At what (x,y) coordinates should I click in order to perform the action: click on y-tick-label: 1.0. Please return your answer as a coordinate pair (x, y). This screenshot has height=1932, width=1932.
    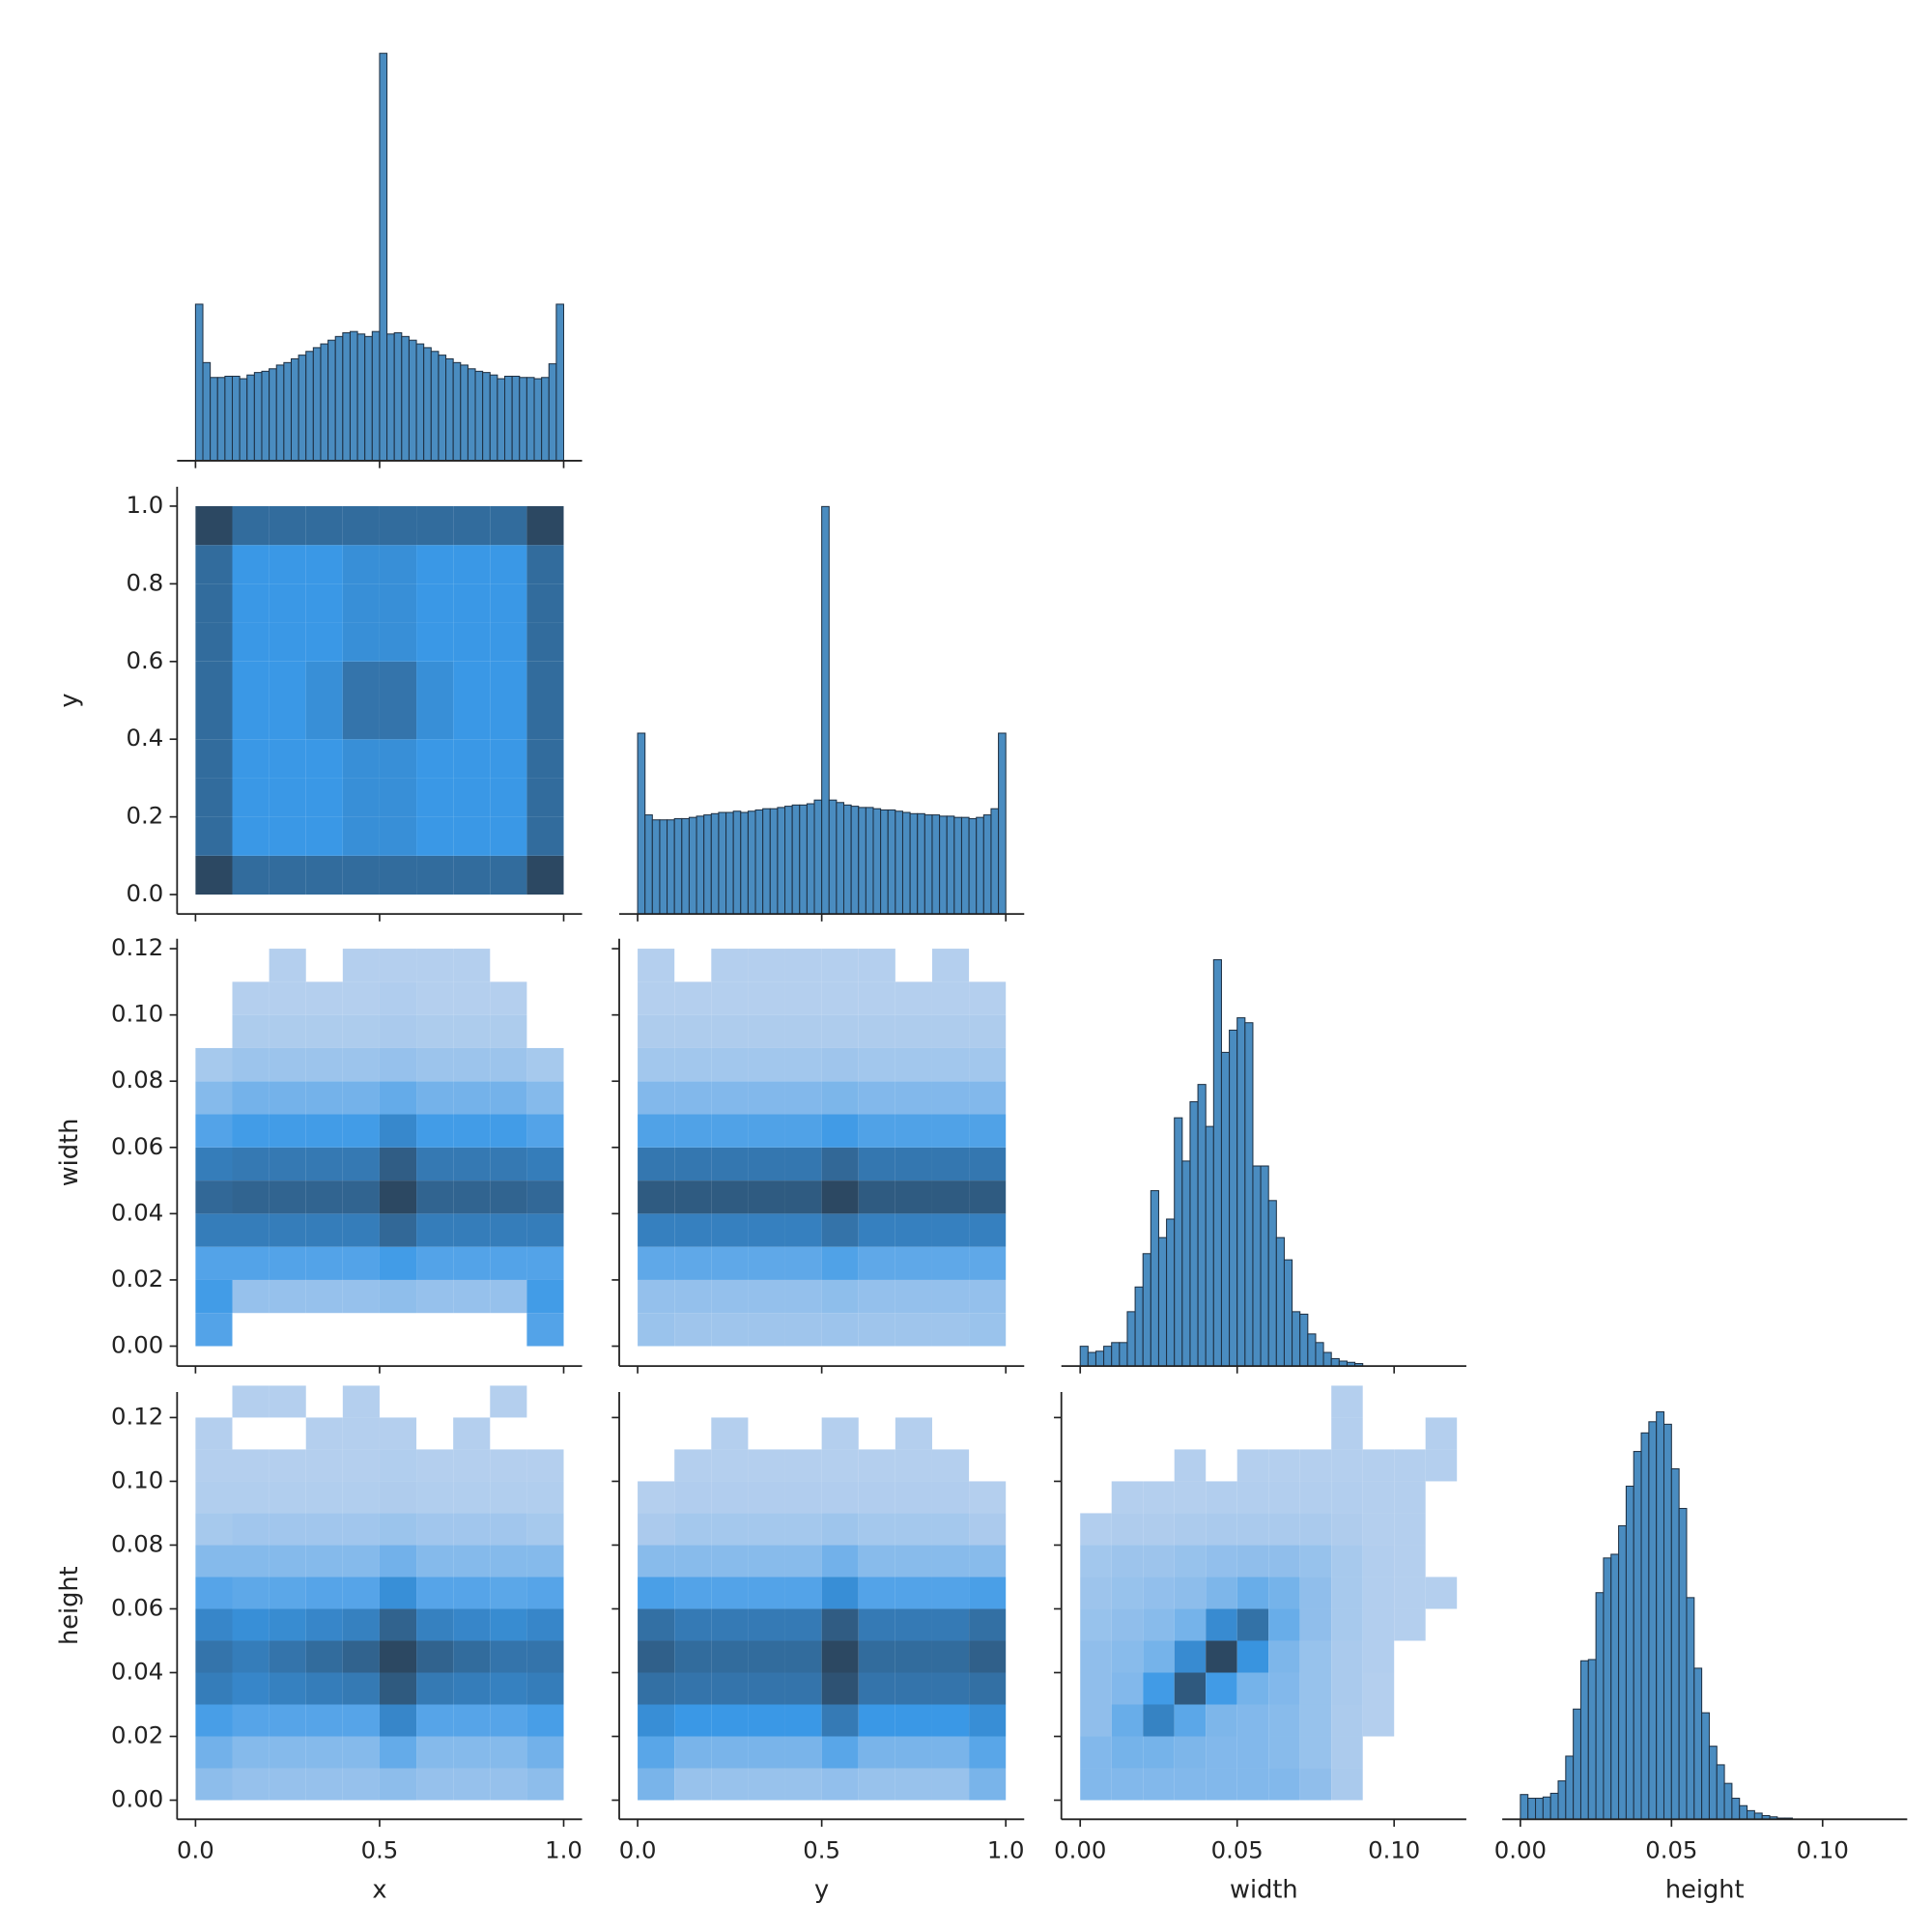
    Looking at the image, I should click on (145, 505).